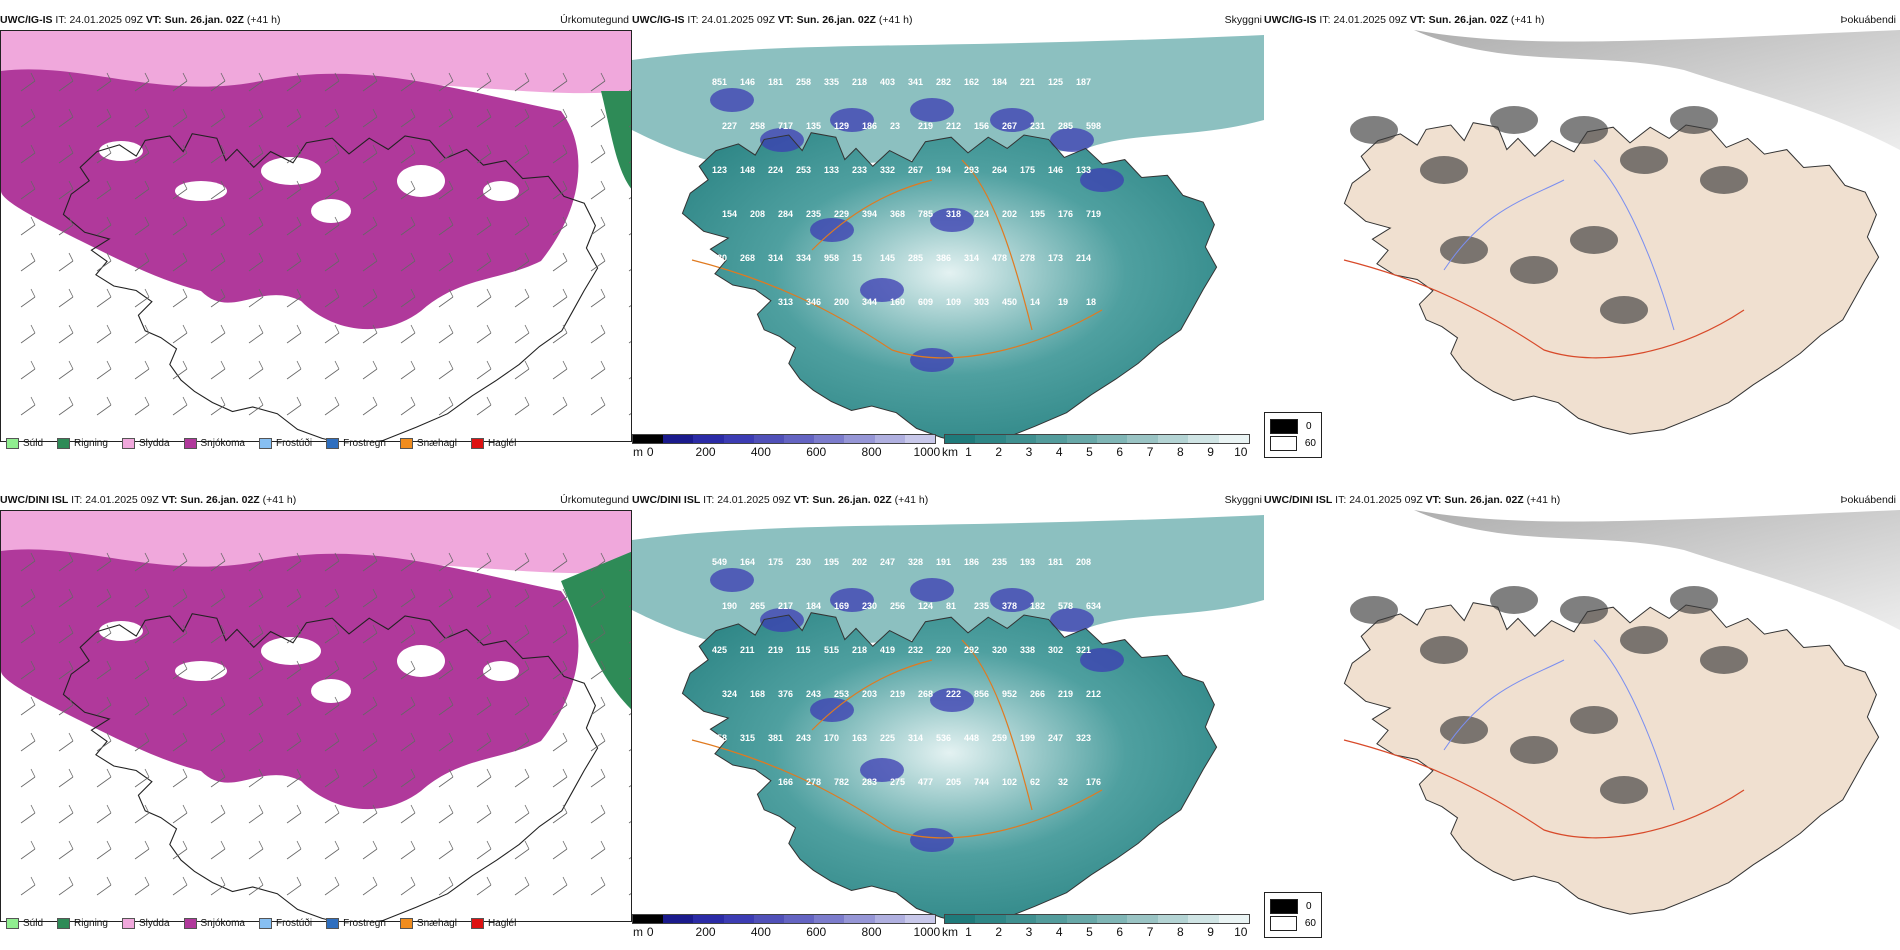  Describe the element at coordinates (841, 126) in the screenshot. I see `elevation-label: 129` at that location.